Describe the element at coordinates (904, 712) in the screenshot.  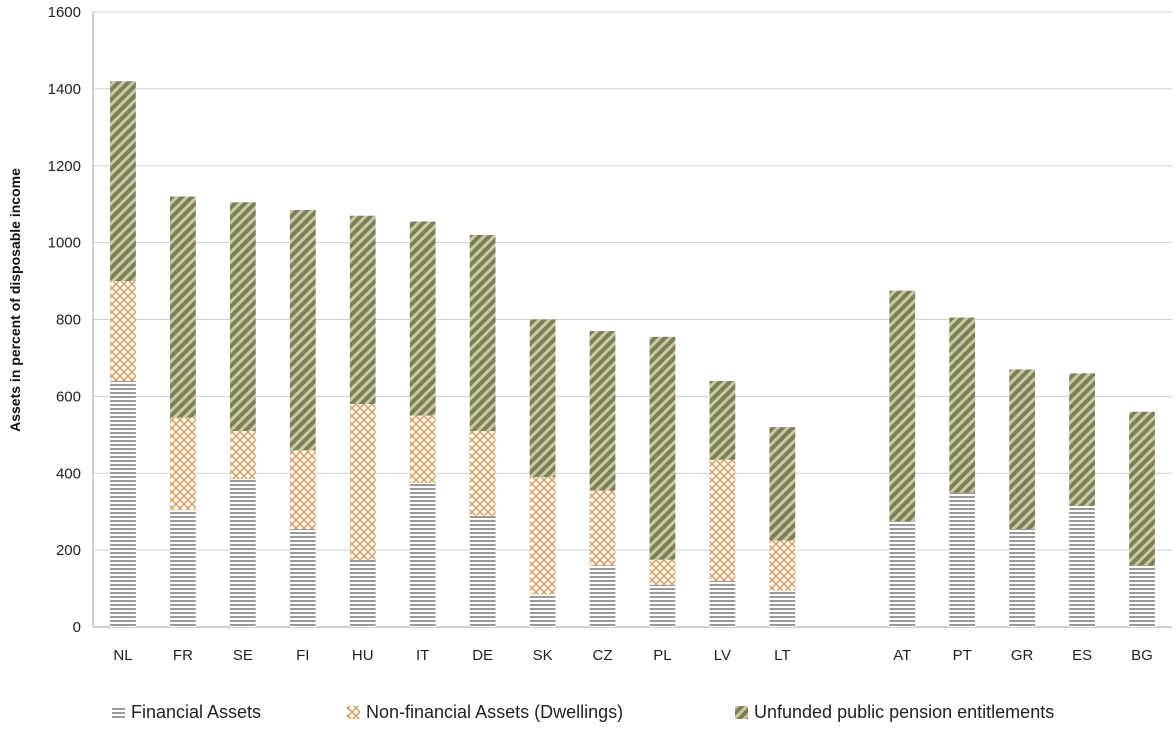
I see `legend-label: Unfunded public pension entitlements` at that location.